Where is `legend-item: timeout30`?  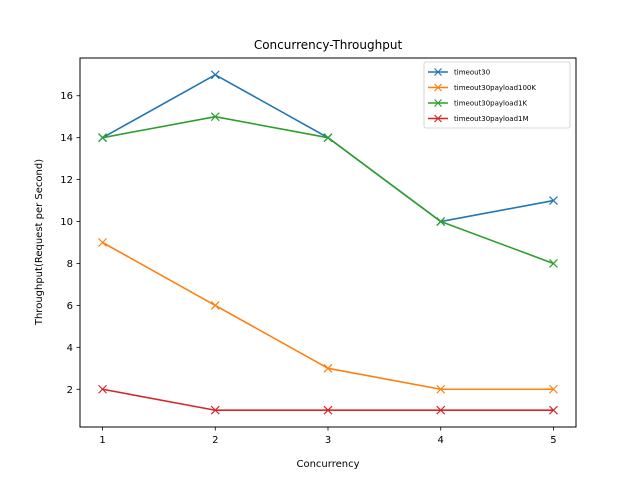 legend-item: timeout30 is located at coordinates (459, 72).